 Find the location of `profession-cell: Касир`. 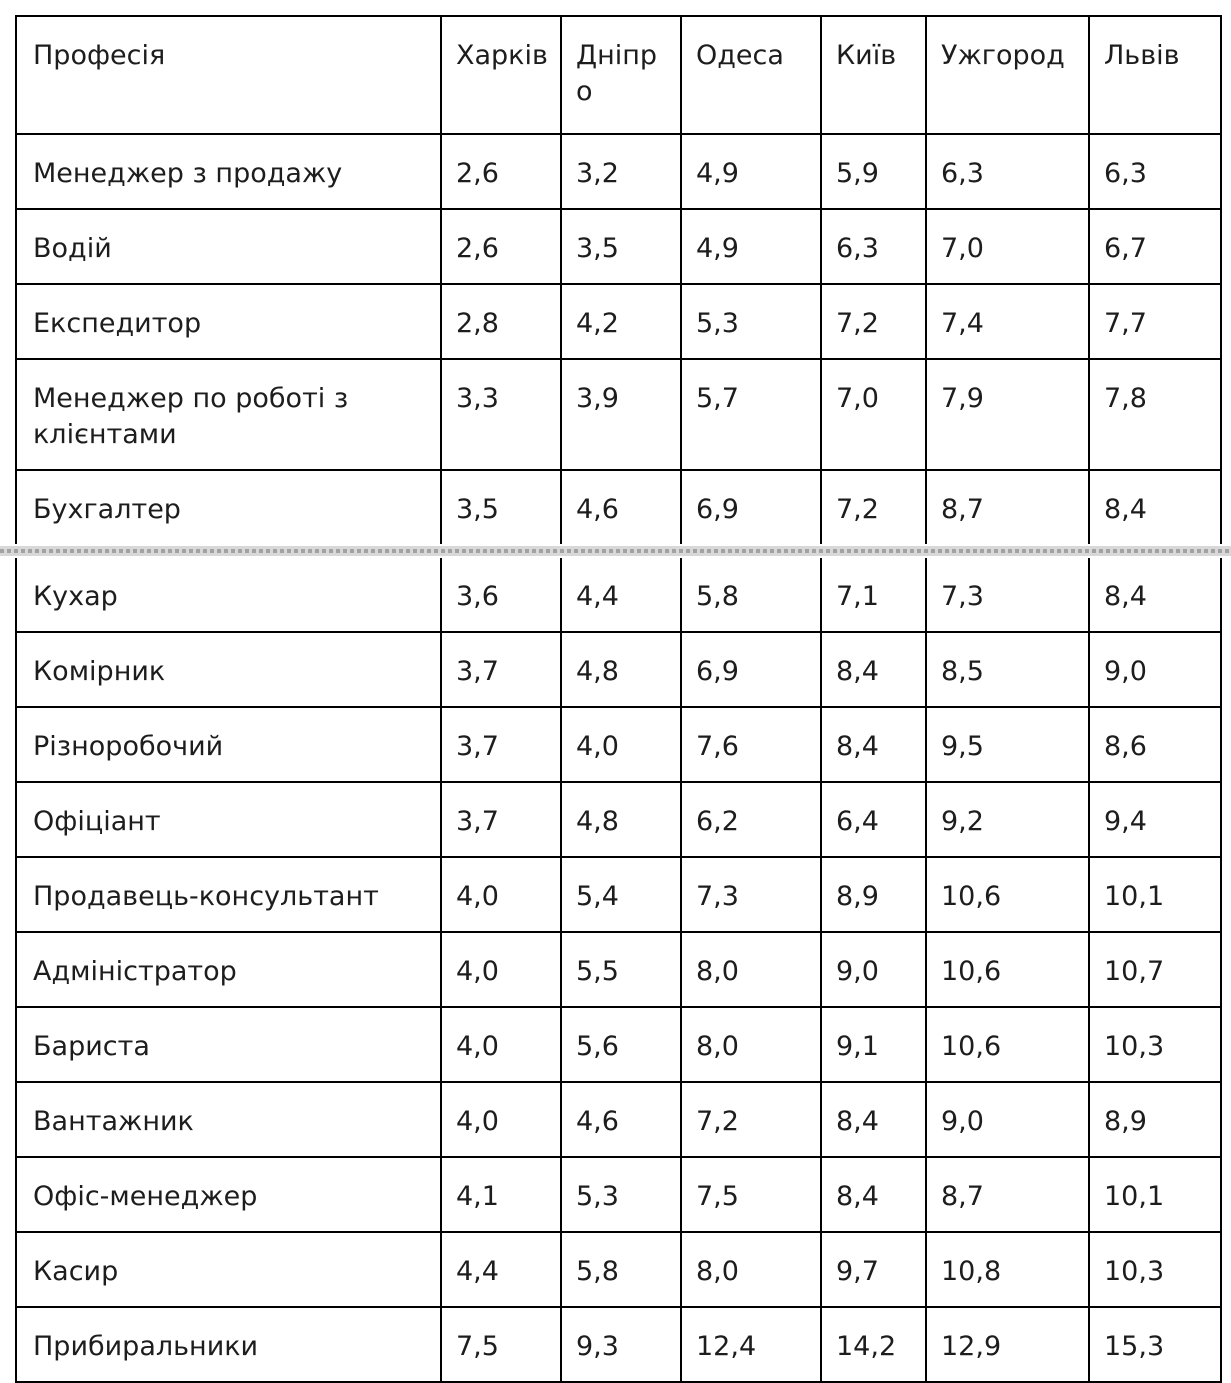

profession-cell: Касир is located at coordinates (228, 1269).